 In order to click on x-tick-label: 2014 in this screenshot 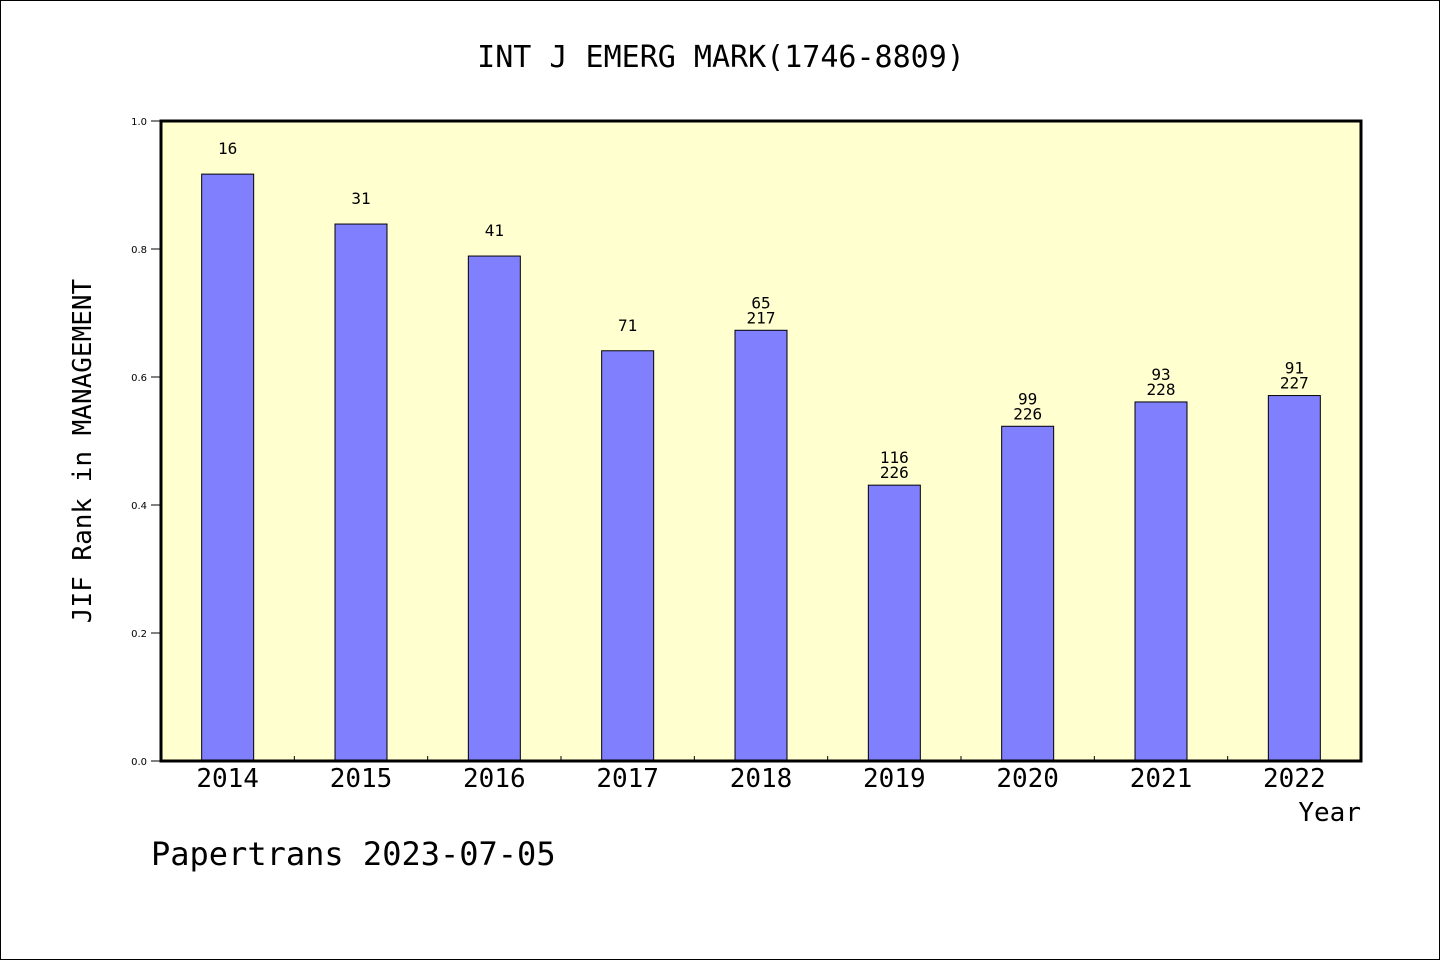, I will do `click(227, 779)`.